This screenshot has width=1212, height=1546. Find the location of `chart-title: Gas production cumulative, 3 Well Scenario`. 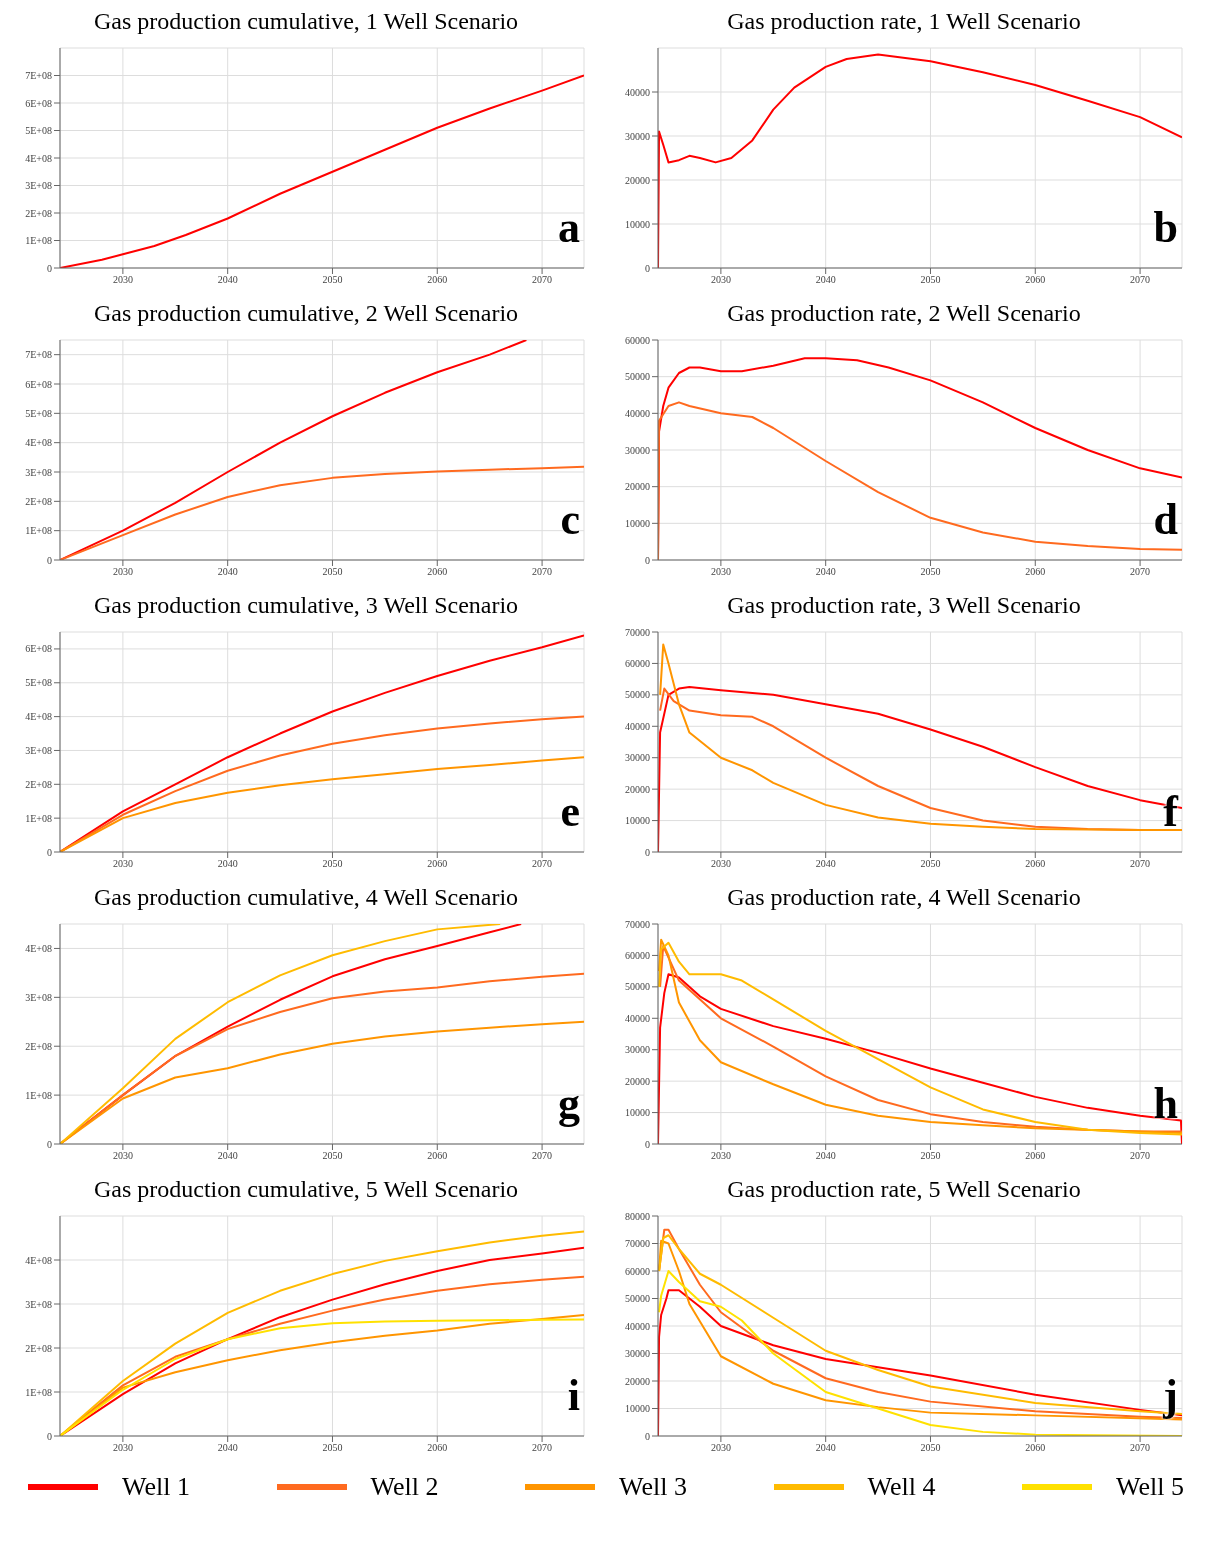

chart-title: Gas production cumulative, 3 Well Scenario is located at coordinates (306, 606).